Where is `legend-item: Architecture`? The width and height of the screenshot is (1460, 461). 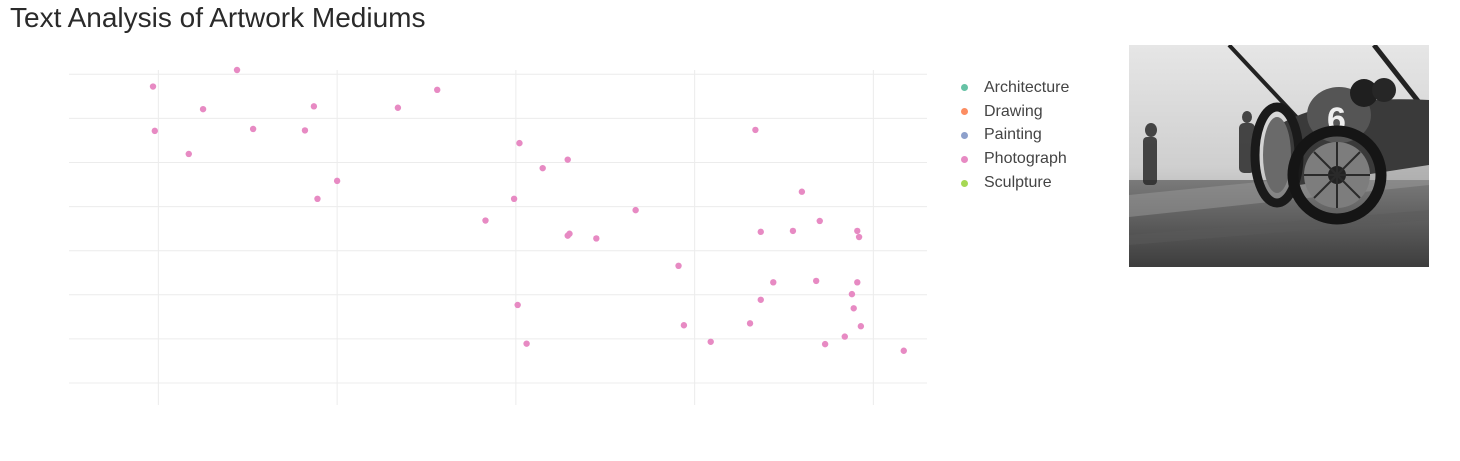
legend-item: Architecture is located at coordinates (1012, 88).